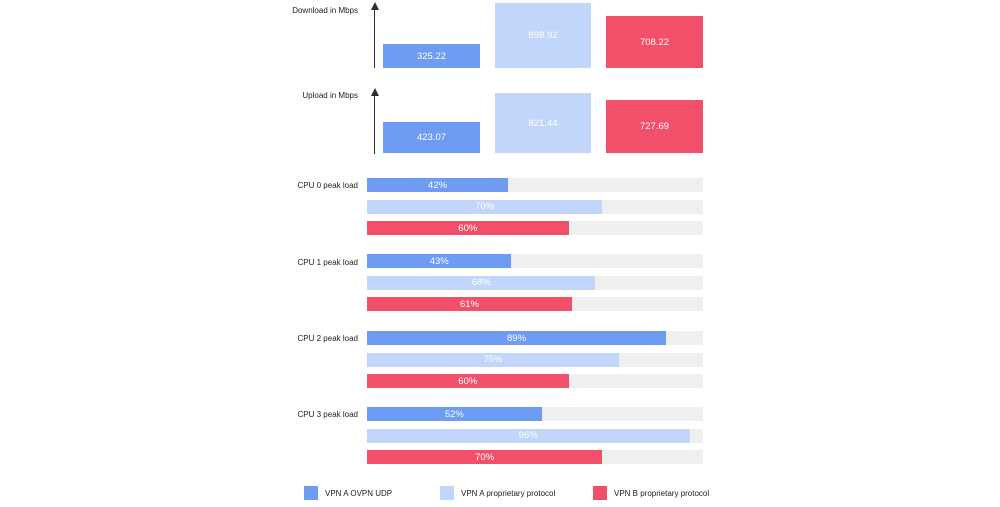 This screenshot has height=507, width=1000. Describe the element at coordinates (327, 338) in the screenshot. I see `cpu-2-label: CPU 2 peak load` at that location.